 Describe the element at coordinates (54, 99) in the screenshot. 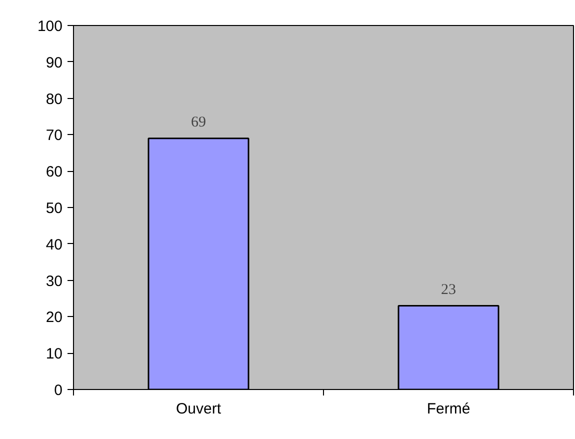

I see `y-tick-label: 80` at that location.